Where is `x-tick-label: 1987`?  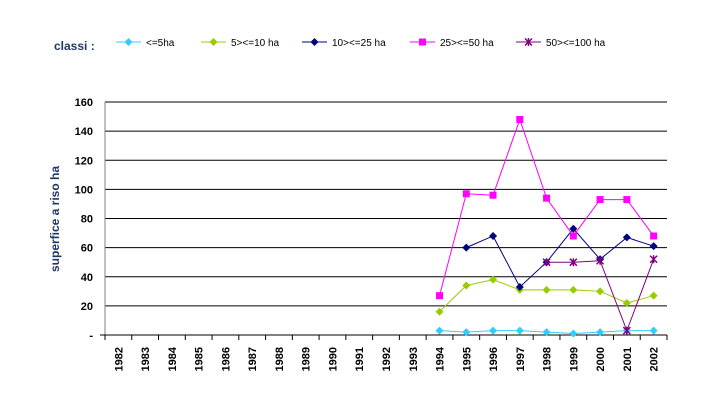
x-tick-label: 1987 is located at coordinates (253, 359).